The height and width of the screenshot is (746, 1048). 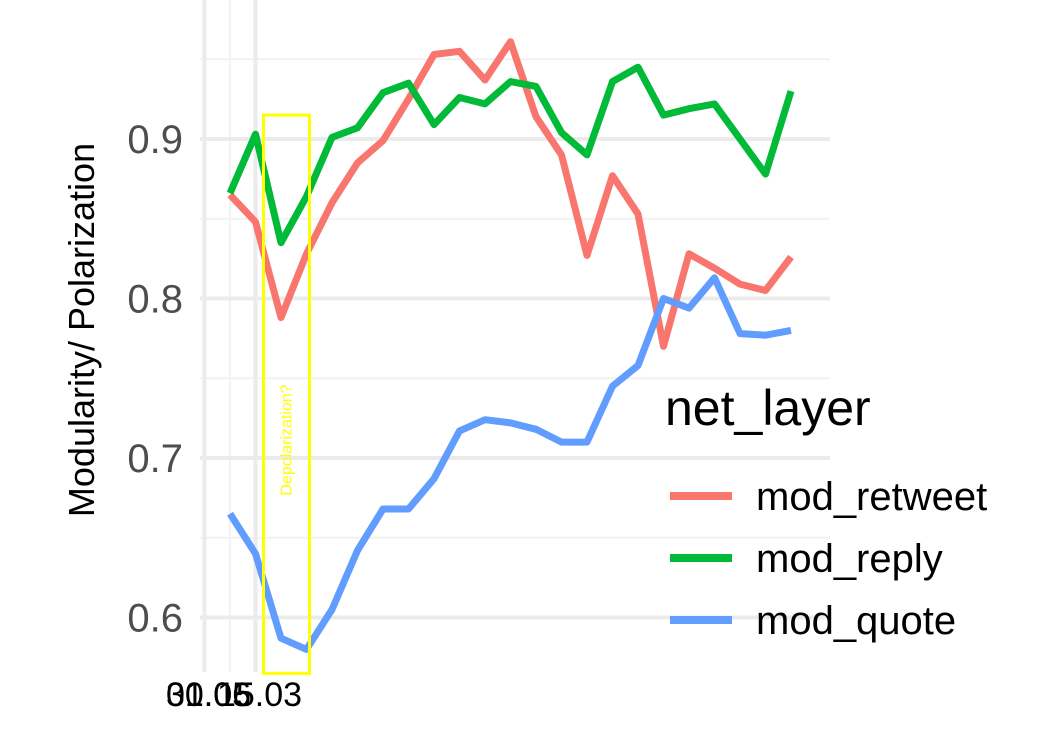 I want to click on y-axis-title: Modularity/ Polarization, so click(x=81, y=330).